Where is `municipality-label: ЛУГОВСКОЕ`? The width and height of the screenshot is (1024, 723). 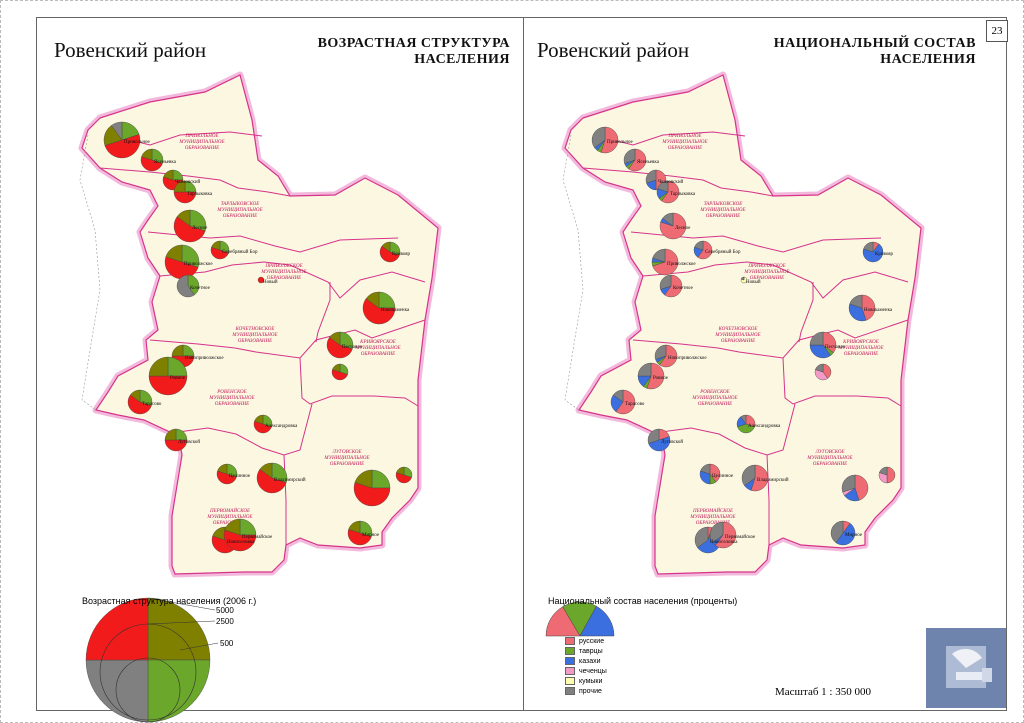 municipality-label: ЛУГОВСКОЕ is located at coordinates (346, 452).